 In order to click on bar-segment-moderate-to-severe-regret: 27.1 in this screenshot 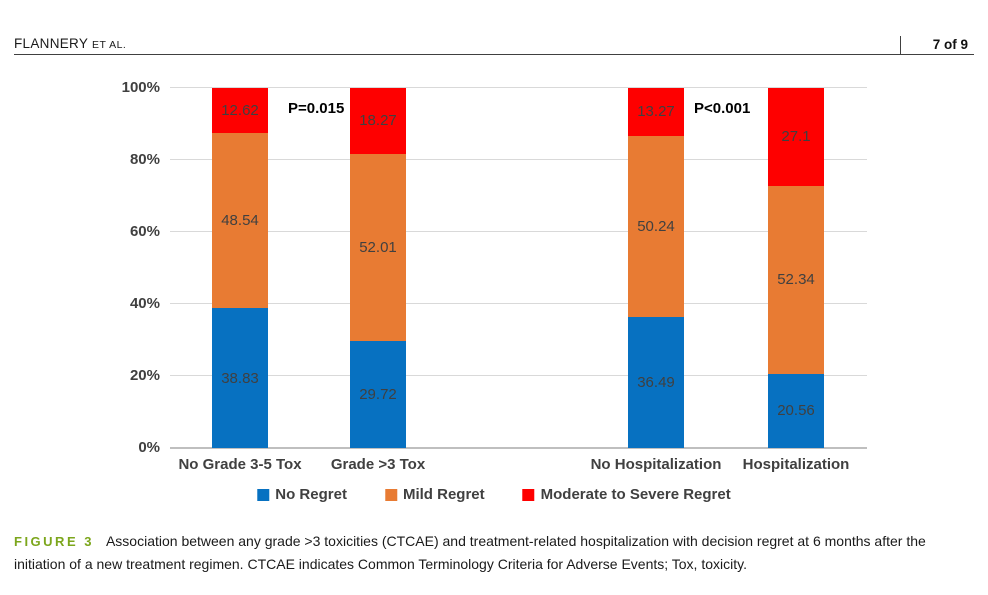, I will do `click(796, 137)`.